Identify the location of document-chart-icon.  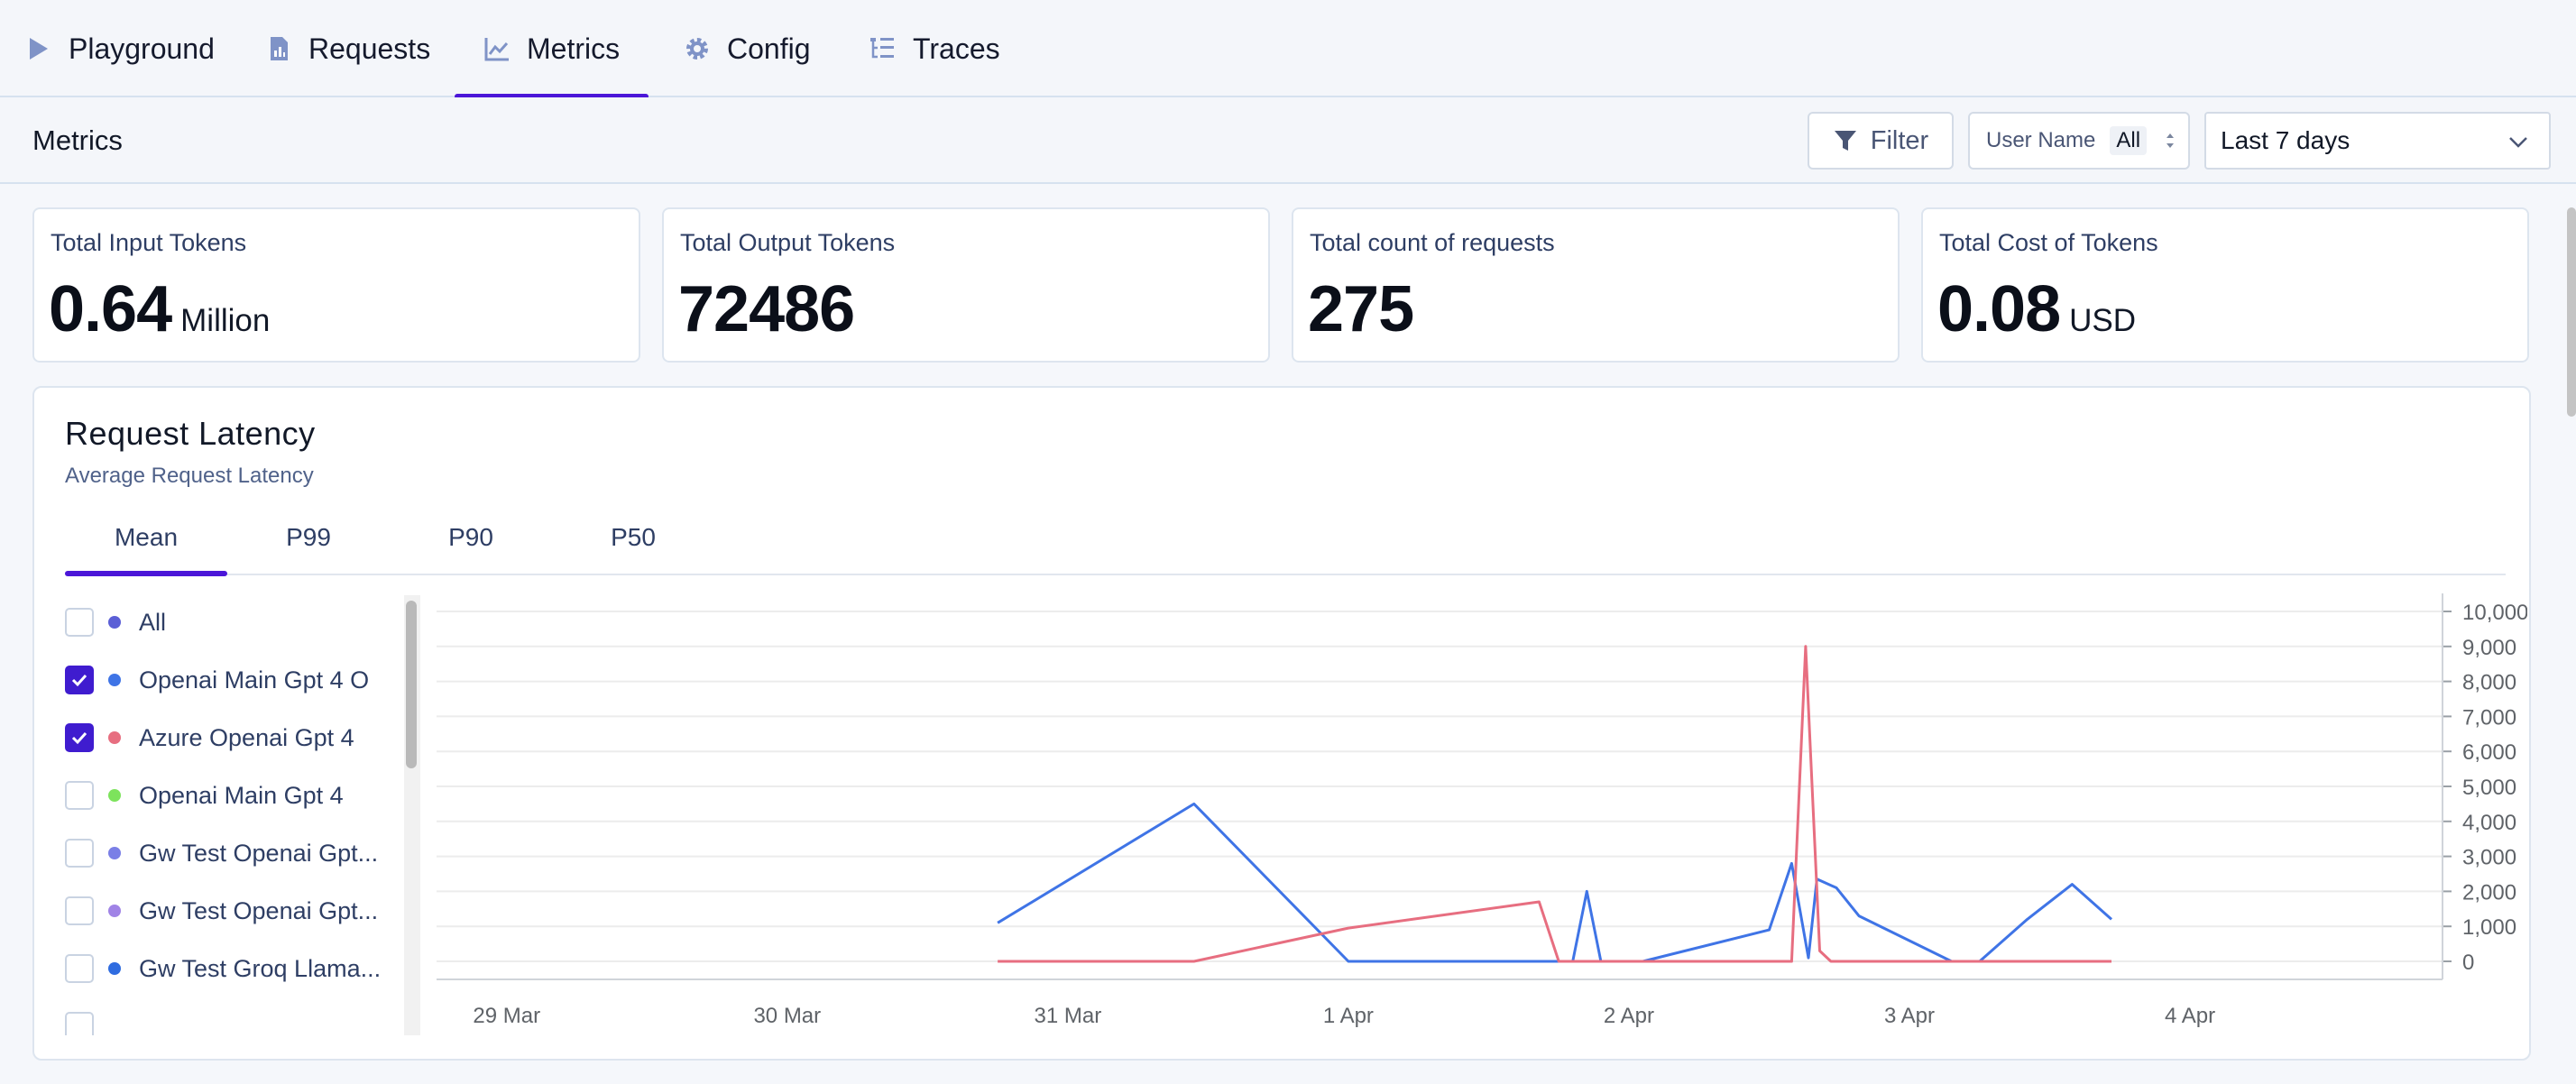
(279, 48).